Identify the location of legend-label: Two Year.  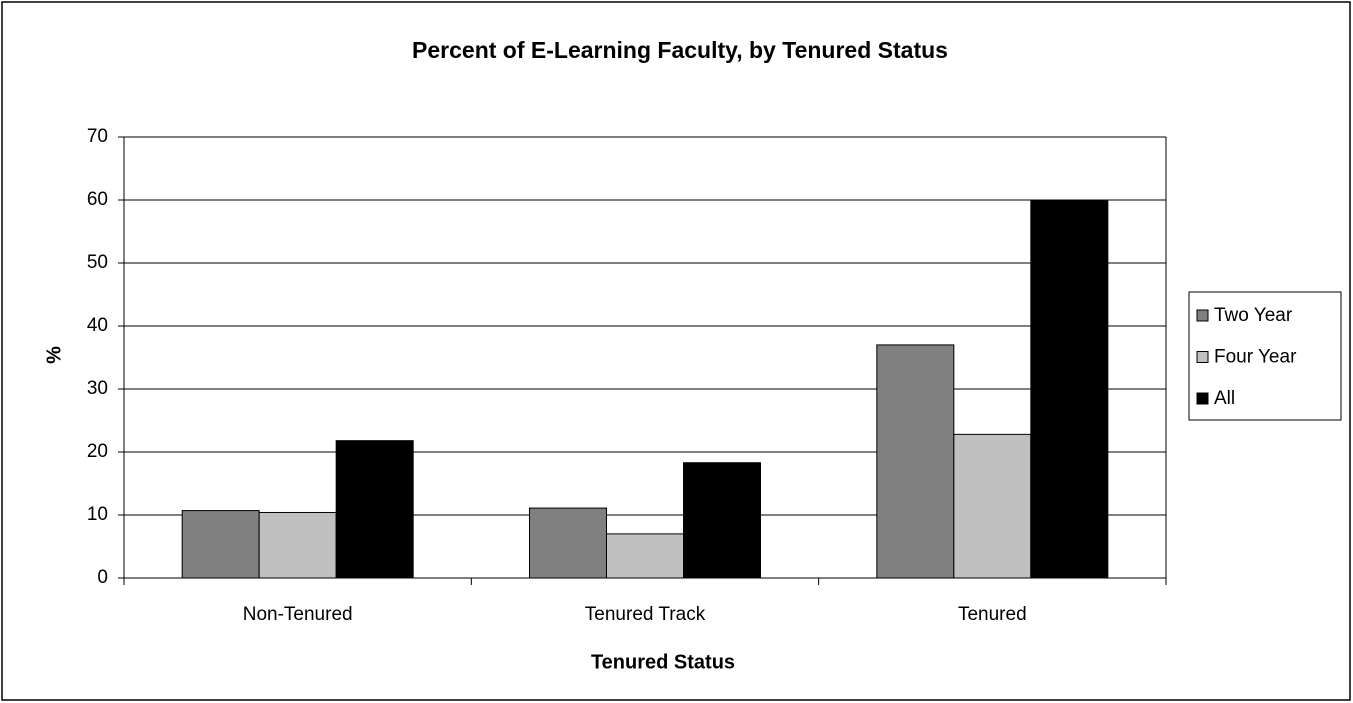
(1253, 315).